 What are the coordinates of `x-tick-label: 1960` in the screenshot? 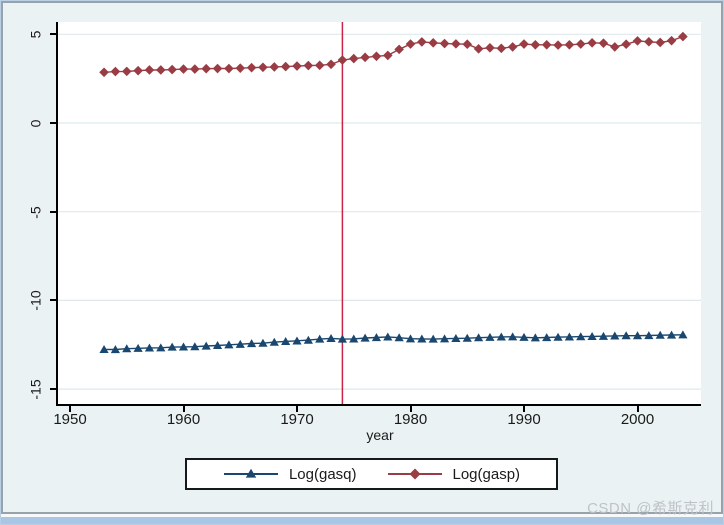 It's located at (183, 419).